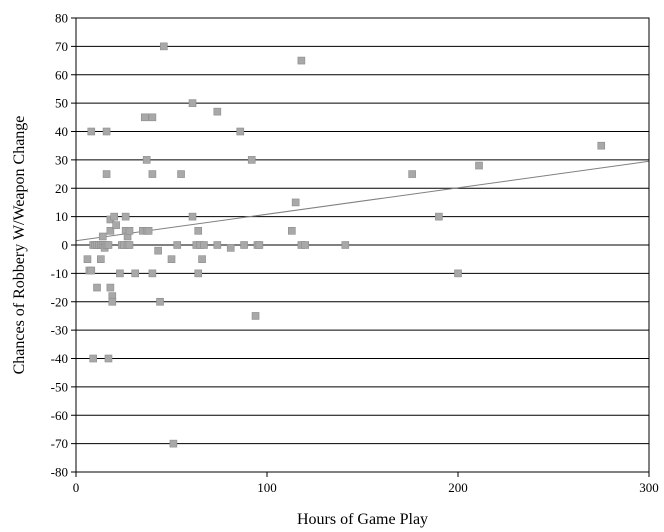  What do you see at coordinates (649, 487) in the screenshot?
I see `x-tick-label: 300` at bounding box center [649, 487].